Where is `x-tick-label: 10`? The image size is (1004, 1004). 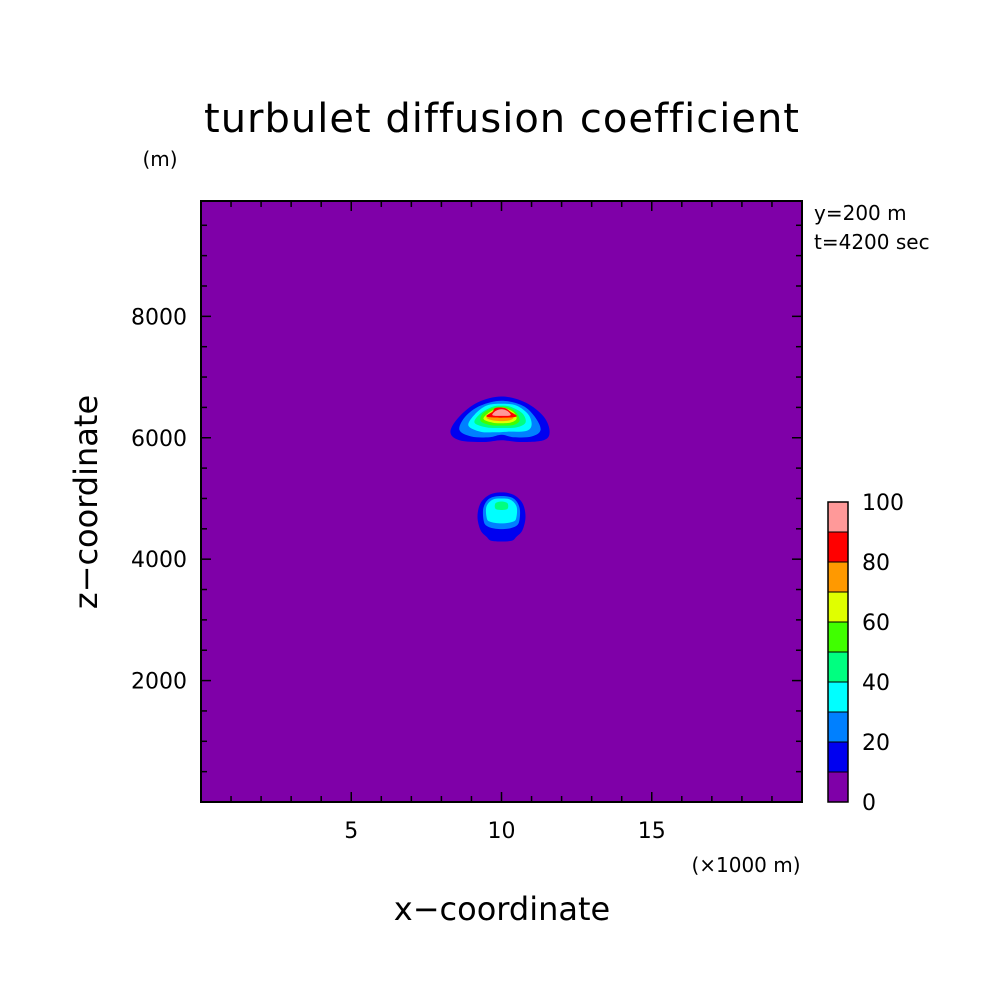
x-tick-label: 10 is located at coordinates (502, 831).